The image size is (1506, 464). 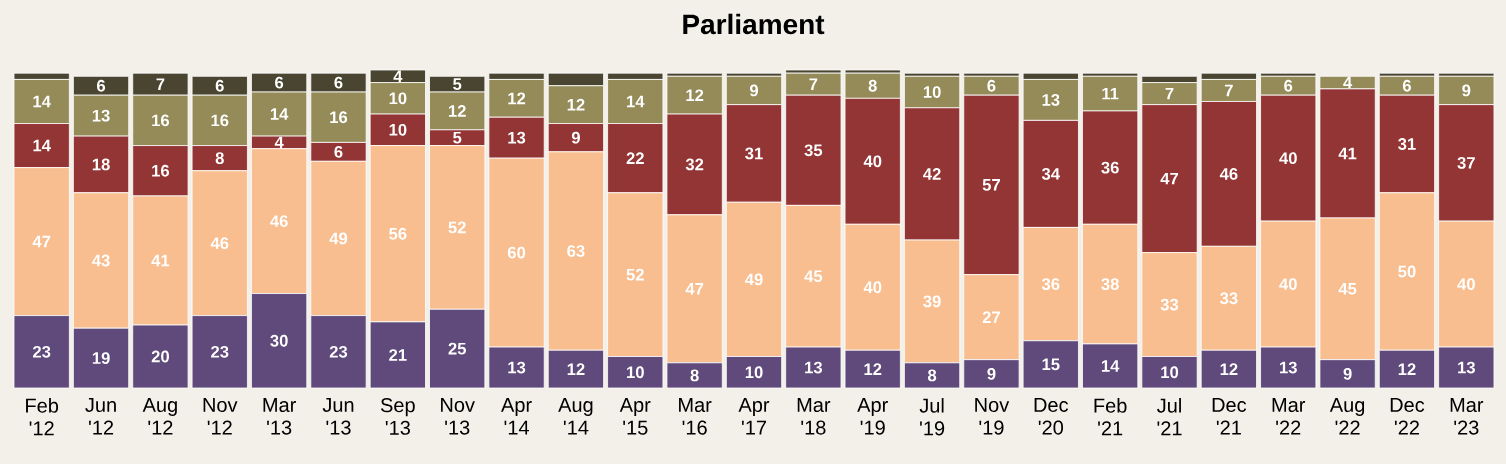 I want to click on data-label: 43, so click(x=101, y=260).